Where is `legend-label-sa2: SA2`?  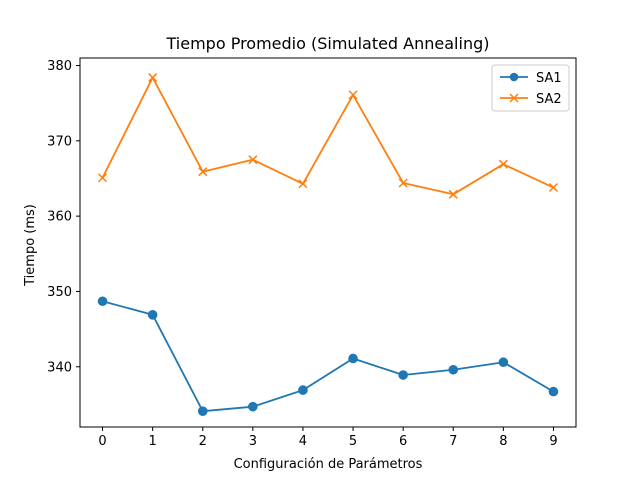 legend-label-sa2: SA2 is located at coordinates (549, 99).